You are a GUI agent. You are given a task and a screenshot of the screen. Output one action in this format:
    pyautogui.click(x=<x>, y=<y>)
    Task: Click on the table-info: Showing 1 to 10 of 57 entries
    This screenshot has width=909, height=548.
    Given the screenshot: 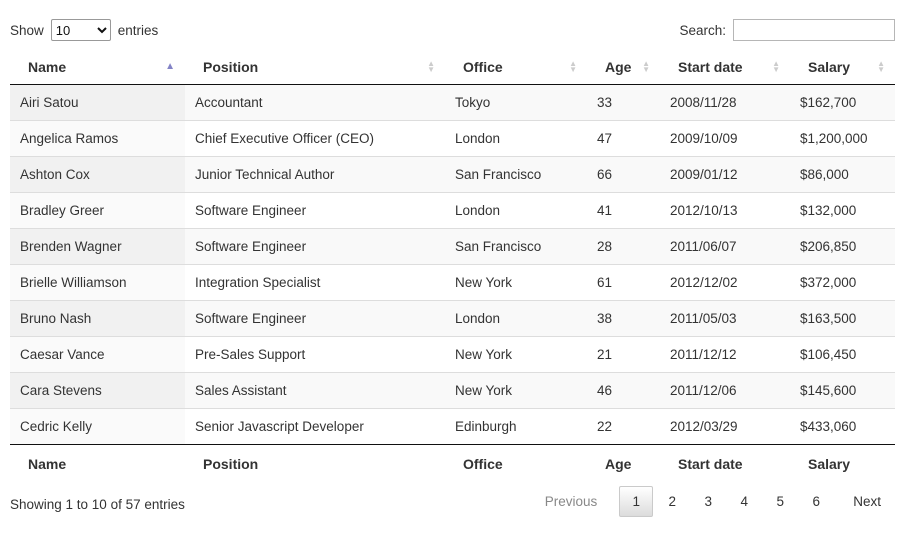 What is the action you would take?
    pyautogui.click(x=97, y=504)
    